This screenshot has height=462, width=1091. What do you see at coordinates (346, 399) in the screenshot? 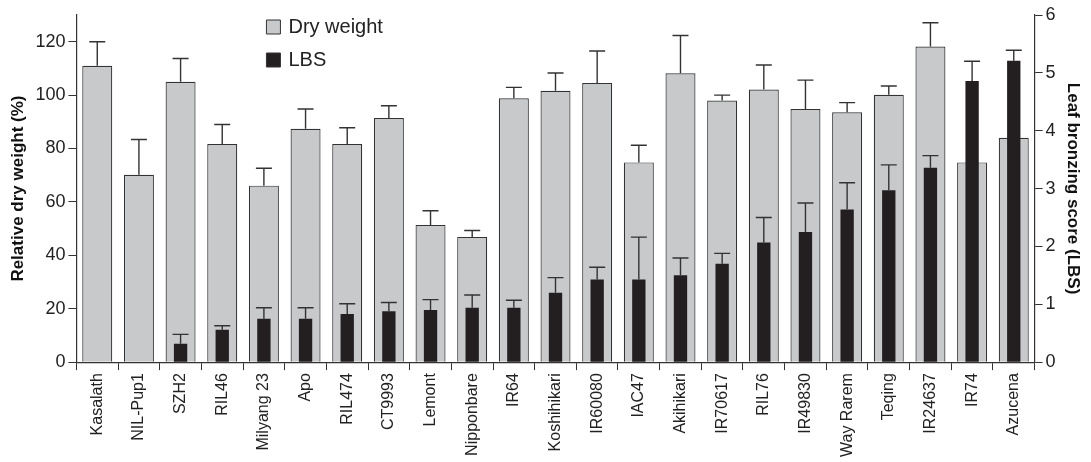
I see `x-tick-label: RIL474` at bounding box center [346, 399].